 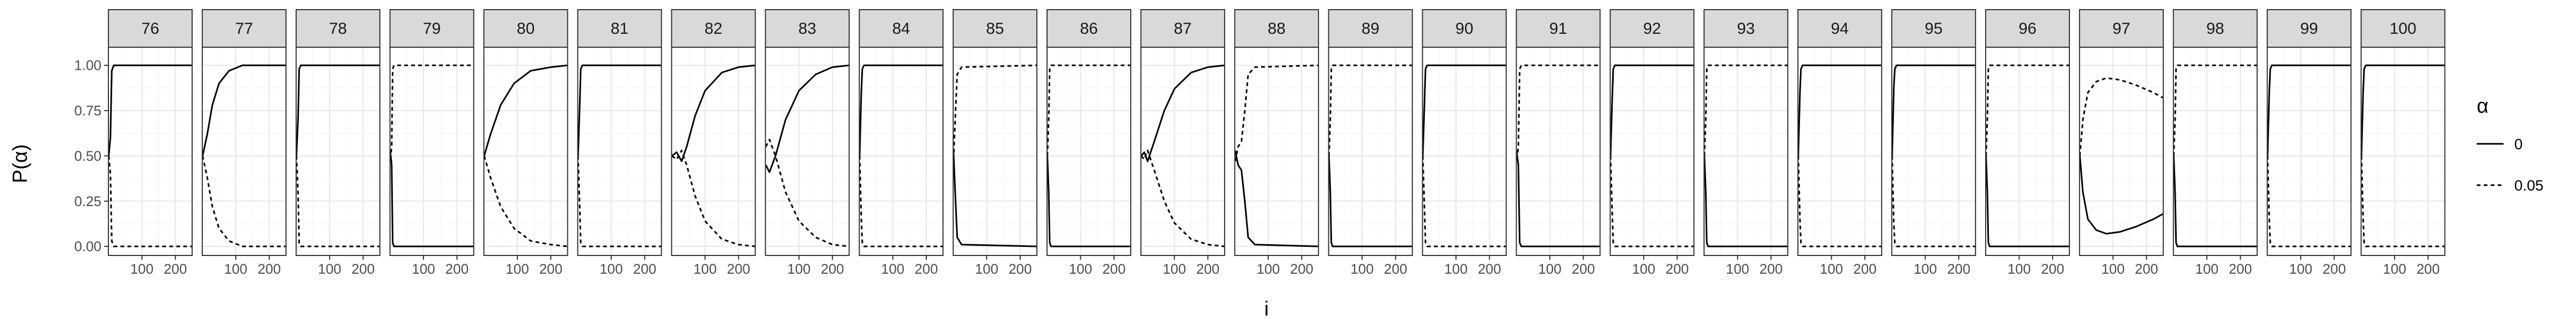 I want to click on facet-strip-label: 94, so click(x=1840, y=29).